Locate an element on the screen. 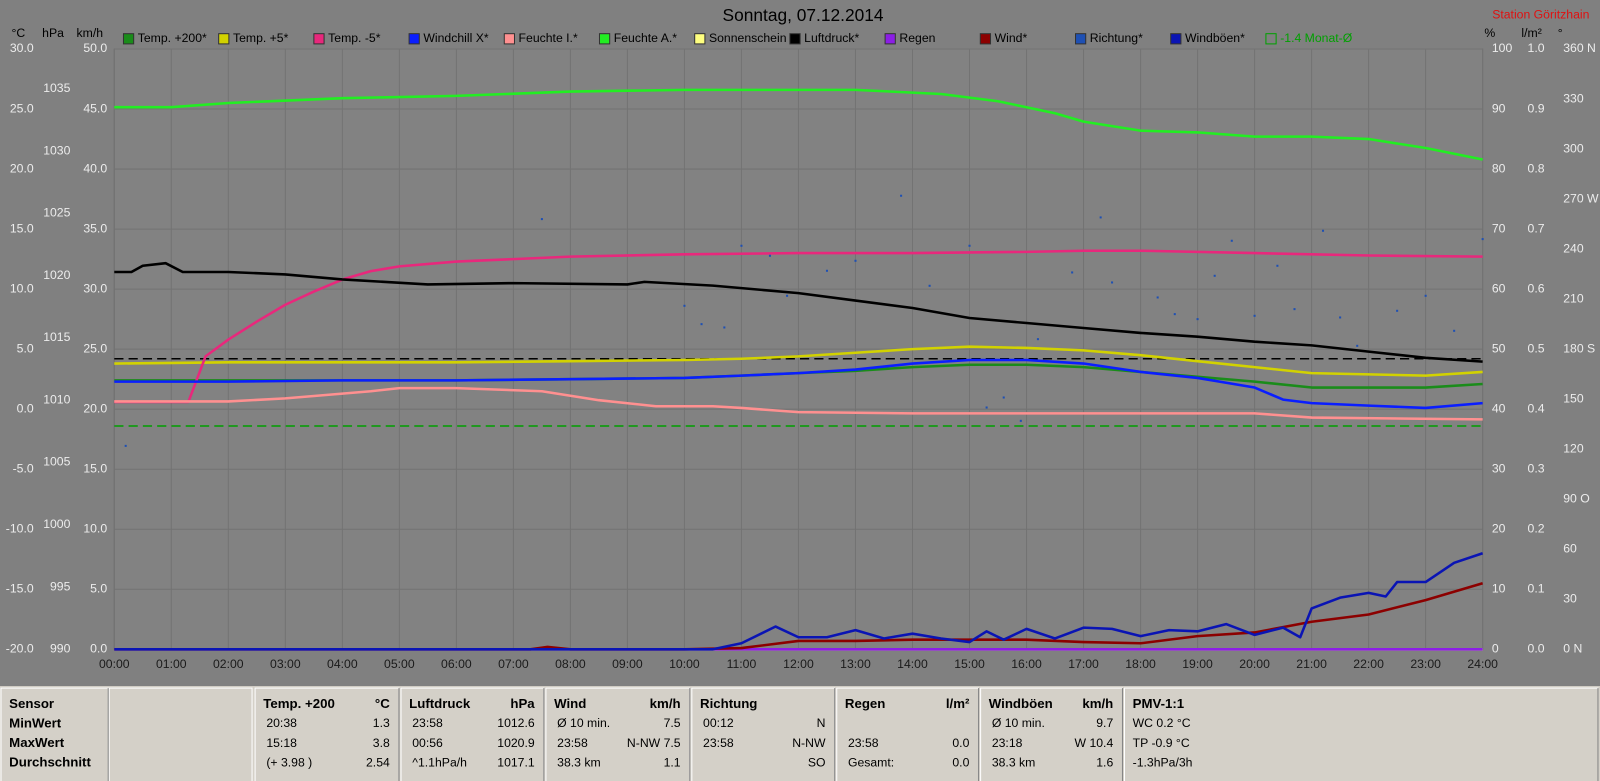 The image size is (1600, 781). table-cell: 1.1 is located at coordinates (672, 762).